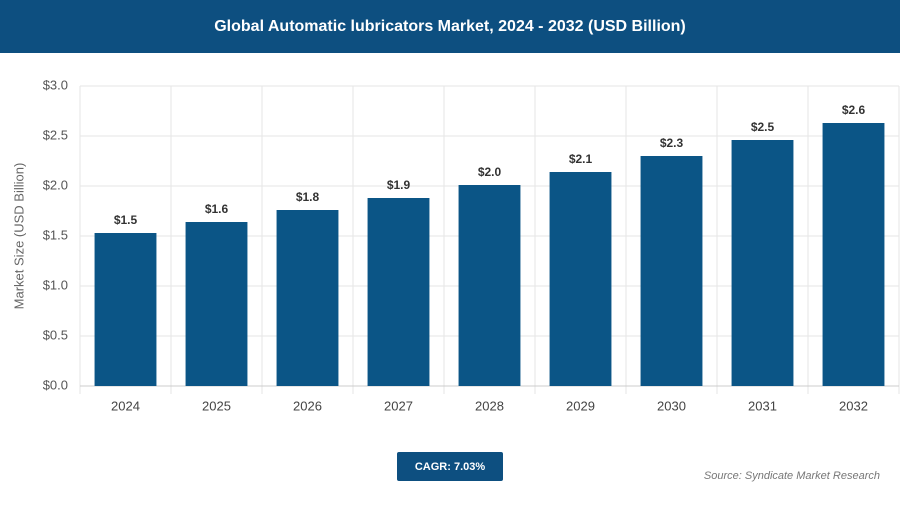 This screenshot has height=505, width=900. I want to click on x-tick-label: 2025, so click(216, 405).